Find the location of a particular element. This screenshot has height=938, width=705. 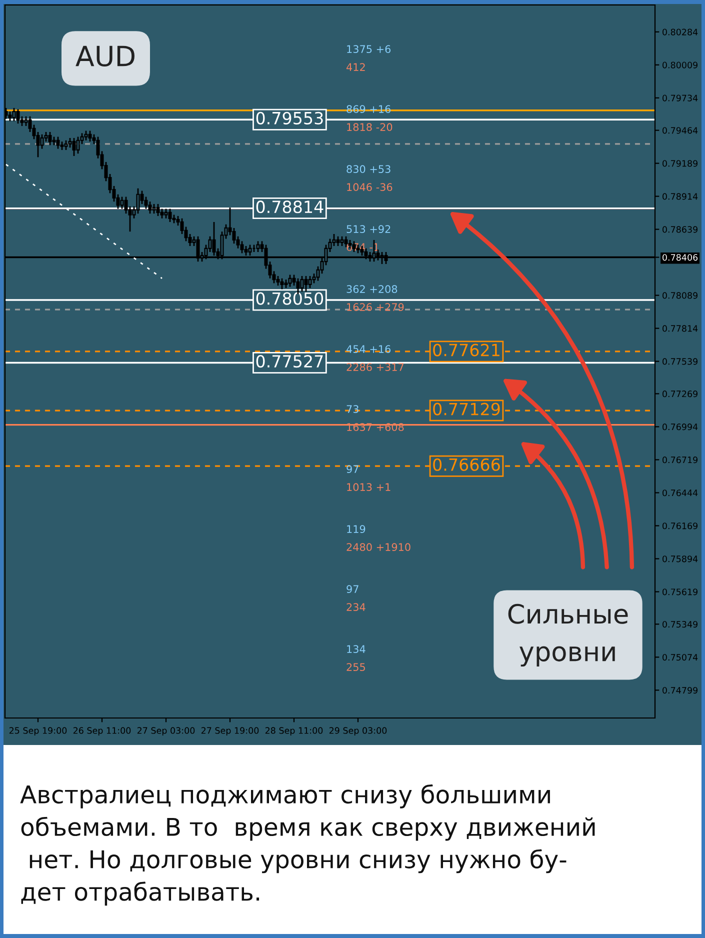

ref-line-label: 0.77527 is located at coordinates (289, 361).